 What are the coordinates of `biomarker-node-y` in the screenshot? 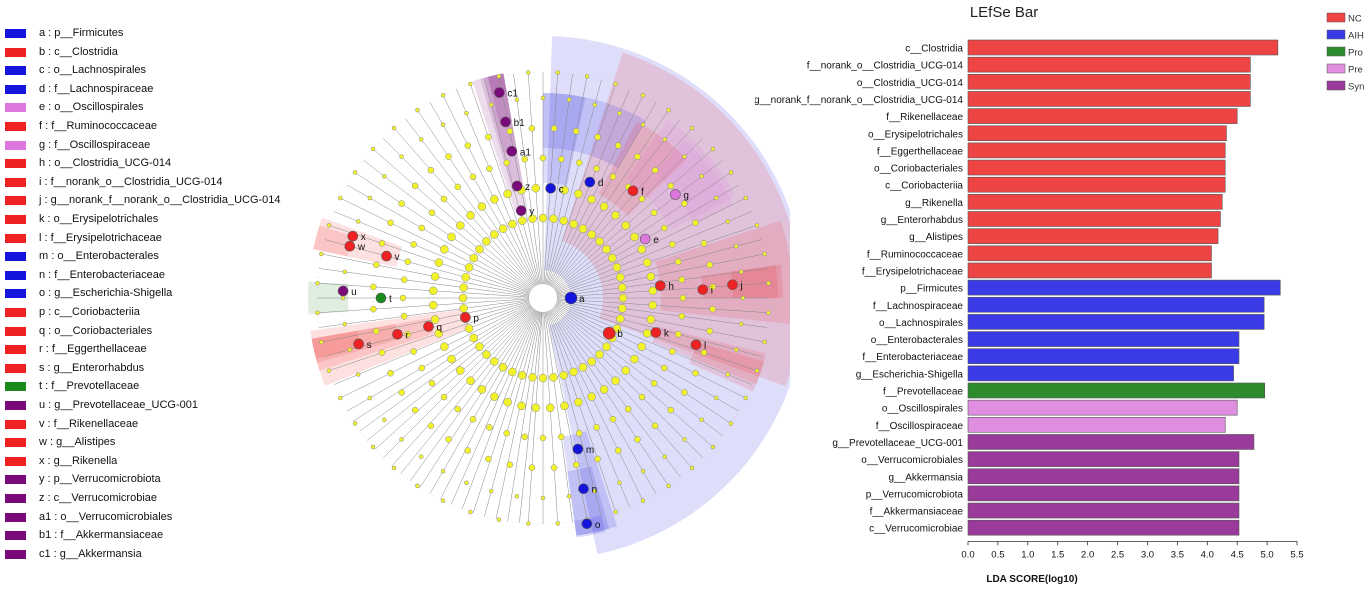 It's located at (521, 210).